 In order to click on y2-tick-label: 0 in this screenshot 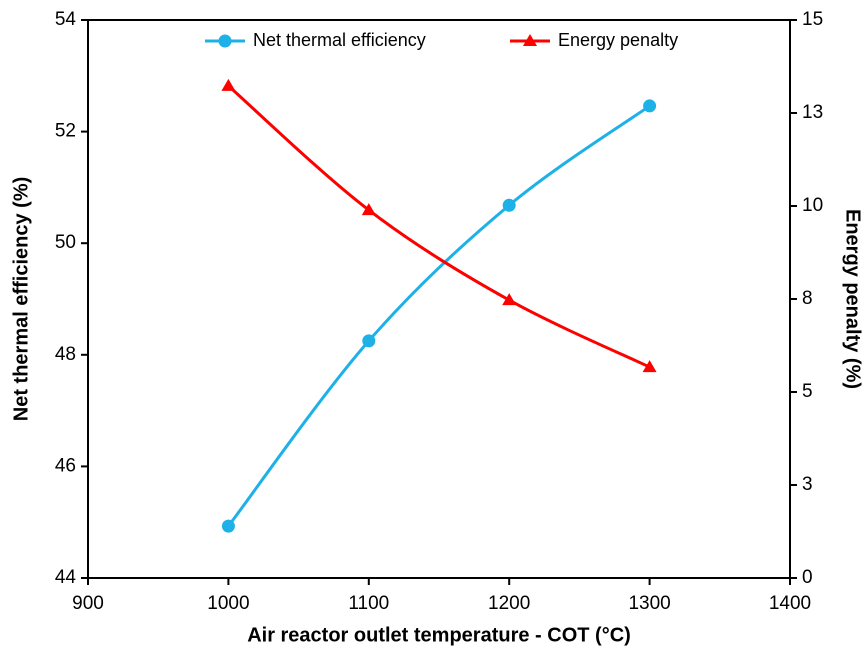, I will do `click(807, 577)`.